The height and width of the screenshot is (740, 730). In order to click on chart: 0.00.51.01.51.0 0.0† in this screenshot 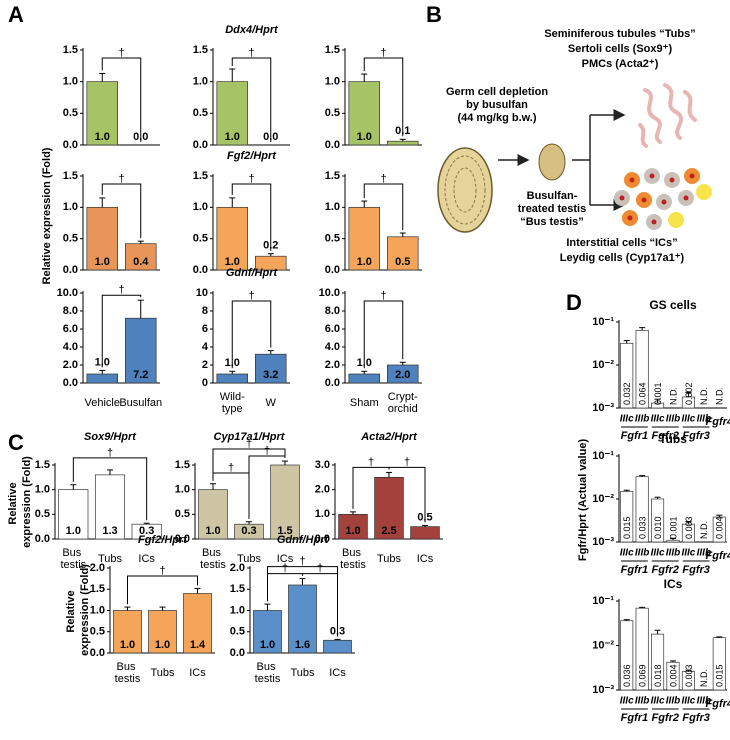, I will do `click(111, 97)`.